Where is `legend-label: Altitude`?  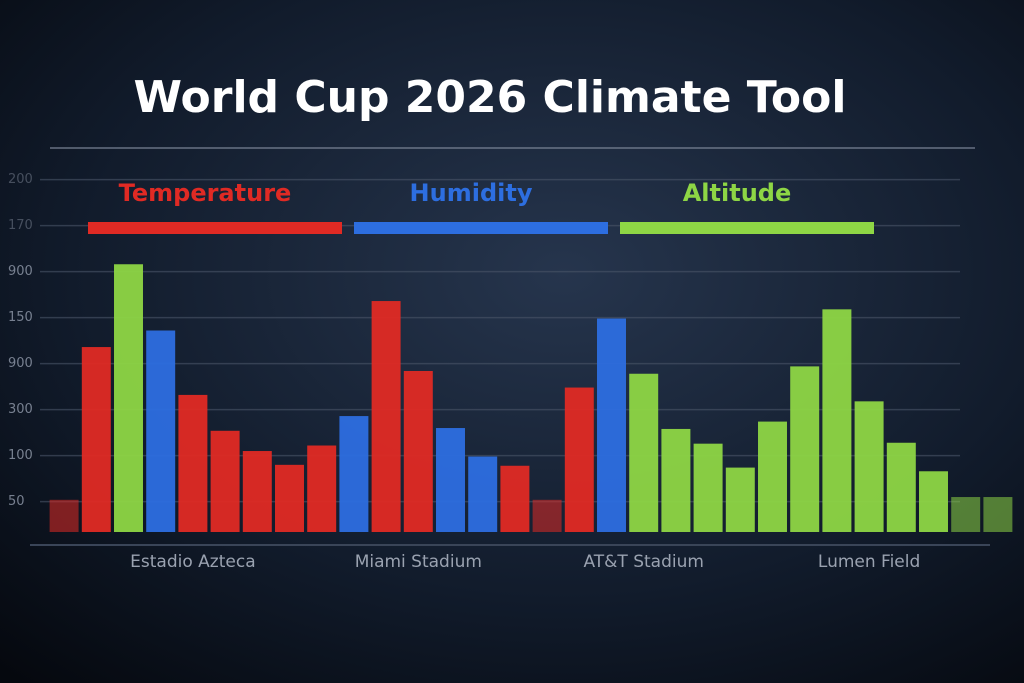 legend-label: Altitude is located at coordinates (737, 193).